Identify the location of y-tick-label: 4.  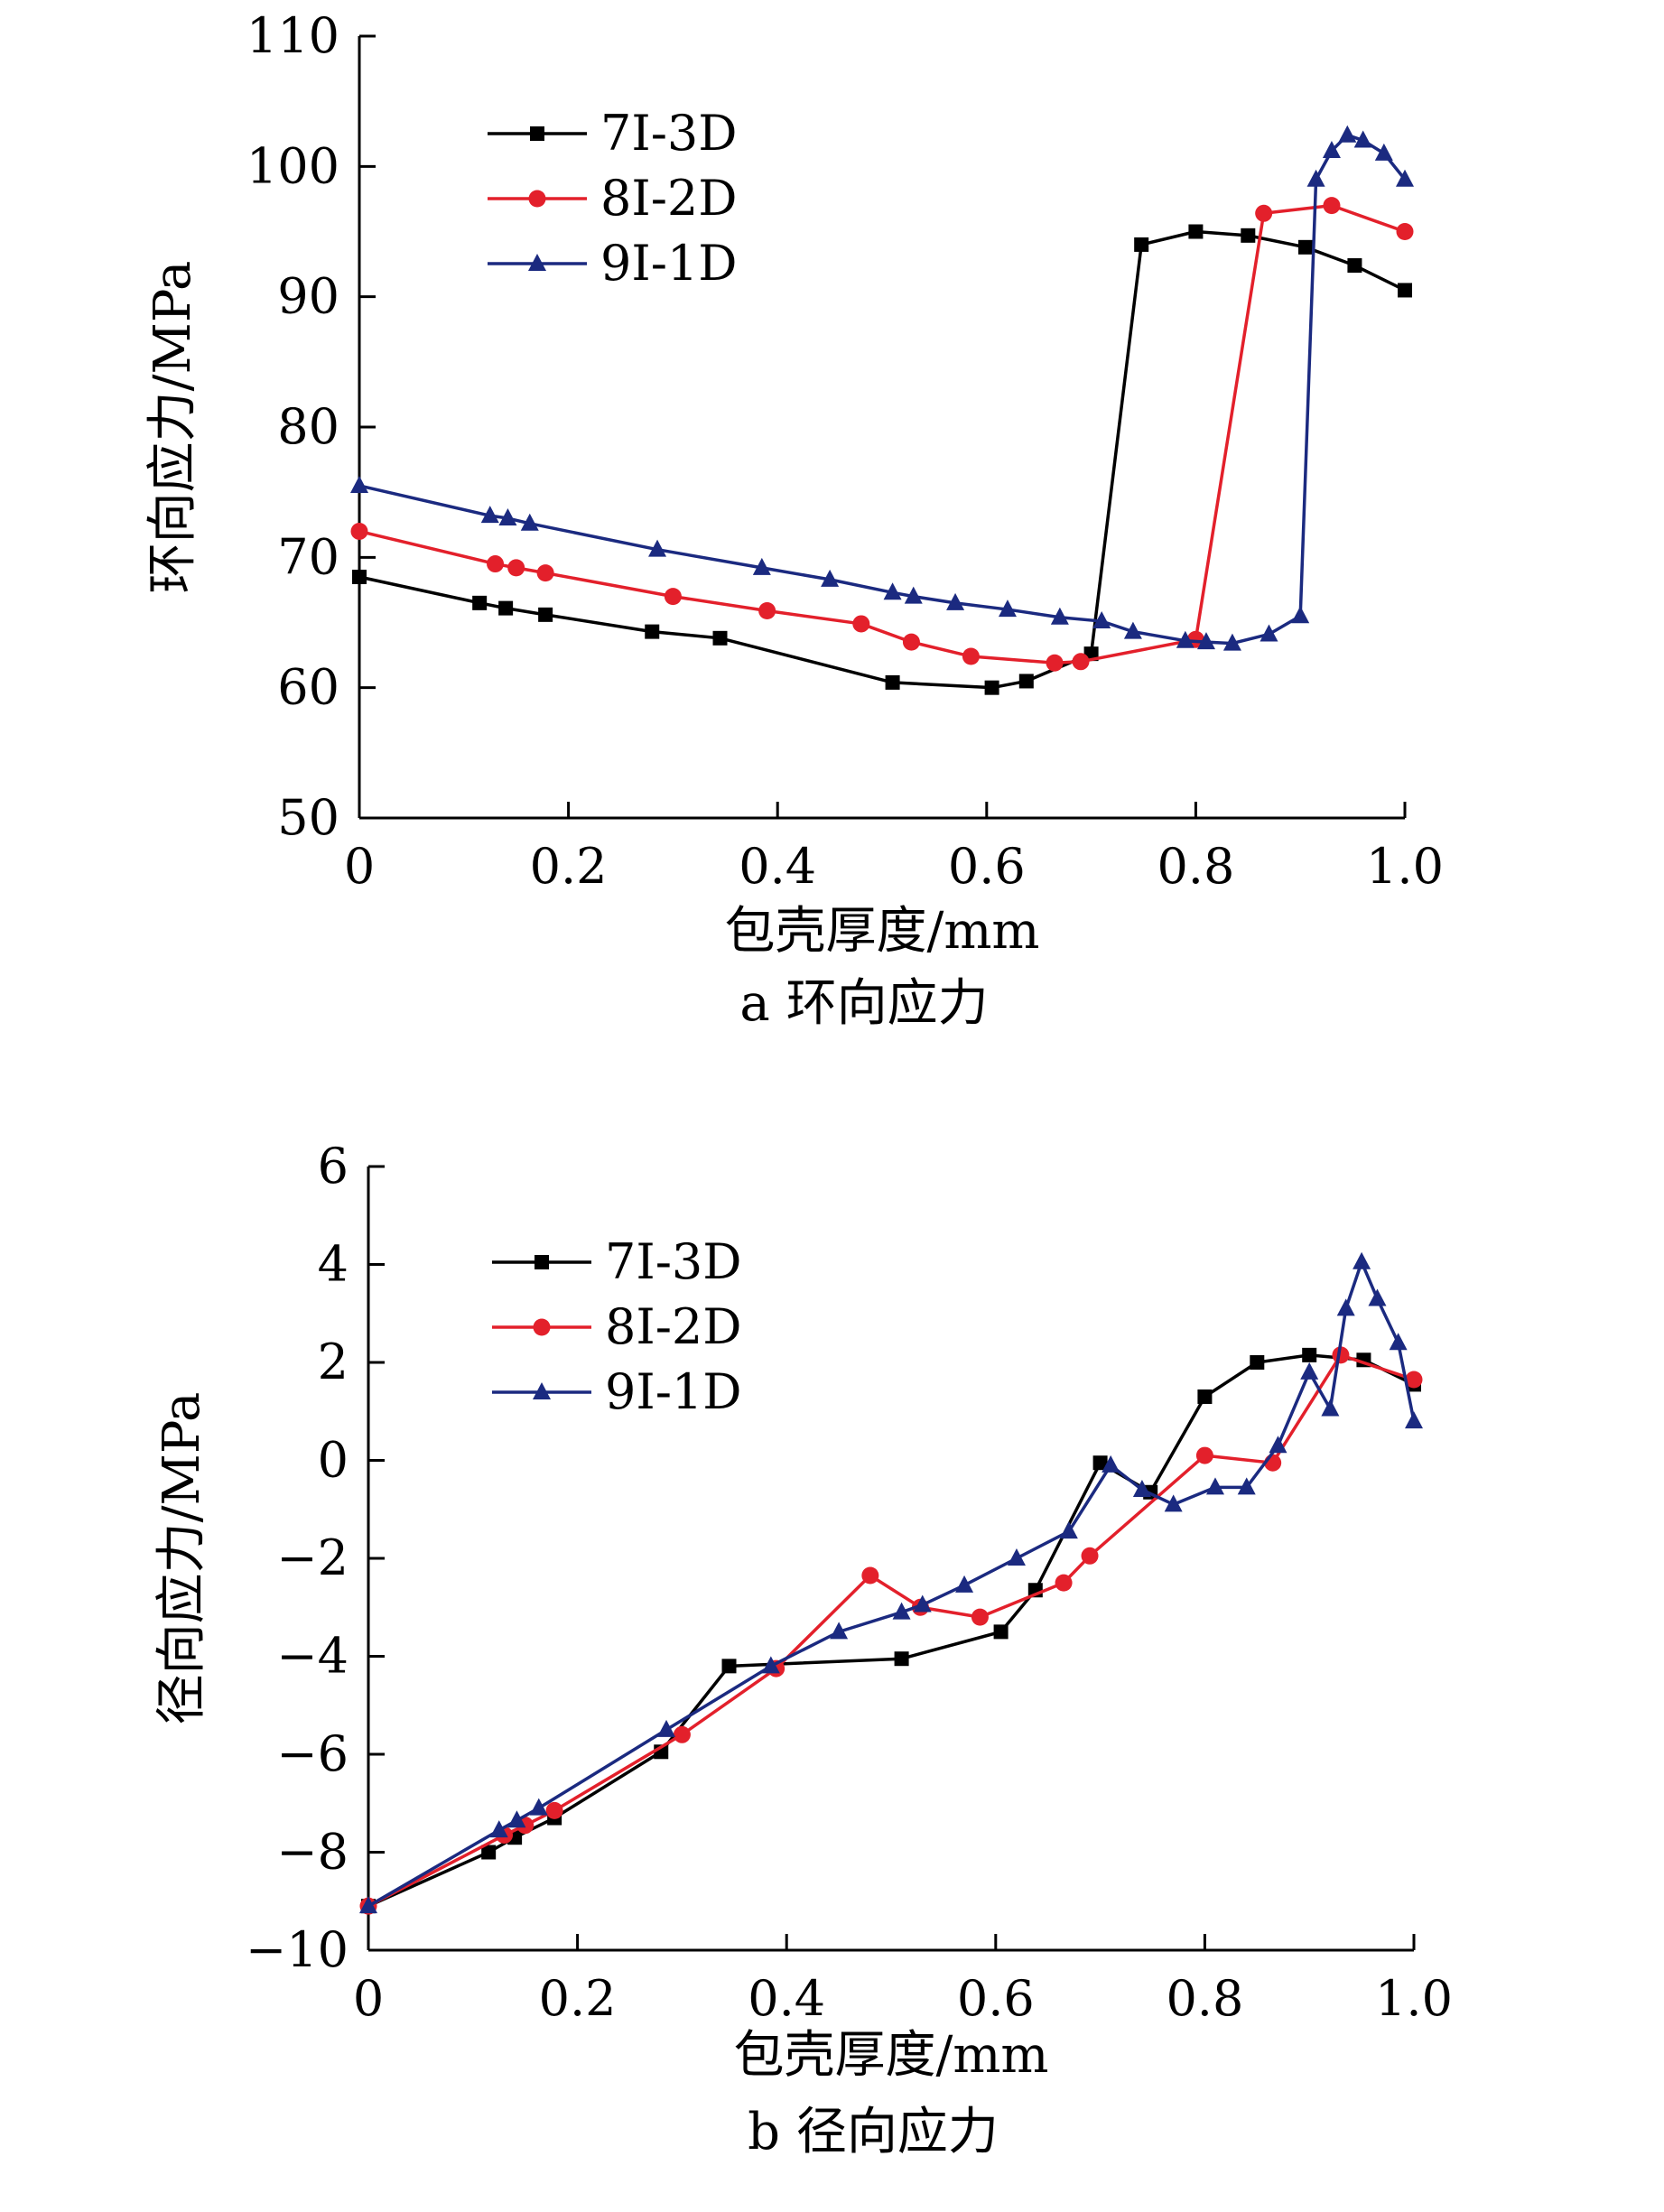
(333, 1264).